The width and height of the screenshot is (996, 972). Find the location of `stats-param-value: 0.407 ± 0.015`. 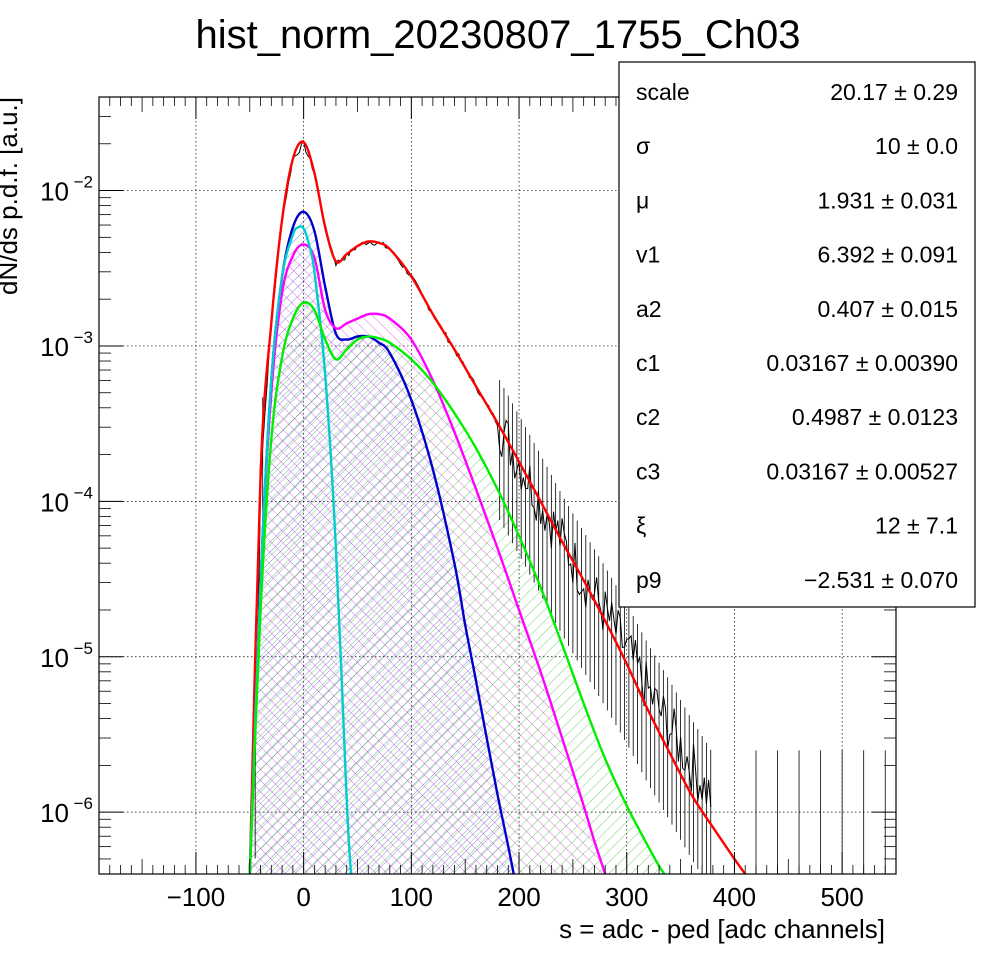

stats-param-value: 0.407 ± 0.015 is located at coordinates (887, 309).